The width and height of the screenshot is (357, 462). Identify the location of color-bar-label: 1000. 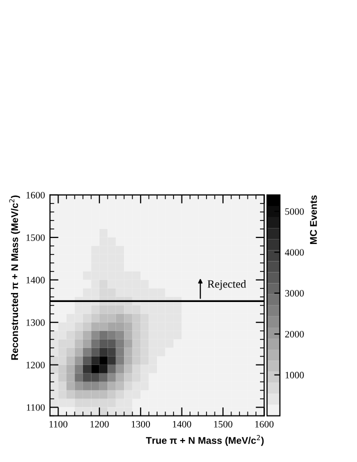
(295, 375).